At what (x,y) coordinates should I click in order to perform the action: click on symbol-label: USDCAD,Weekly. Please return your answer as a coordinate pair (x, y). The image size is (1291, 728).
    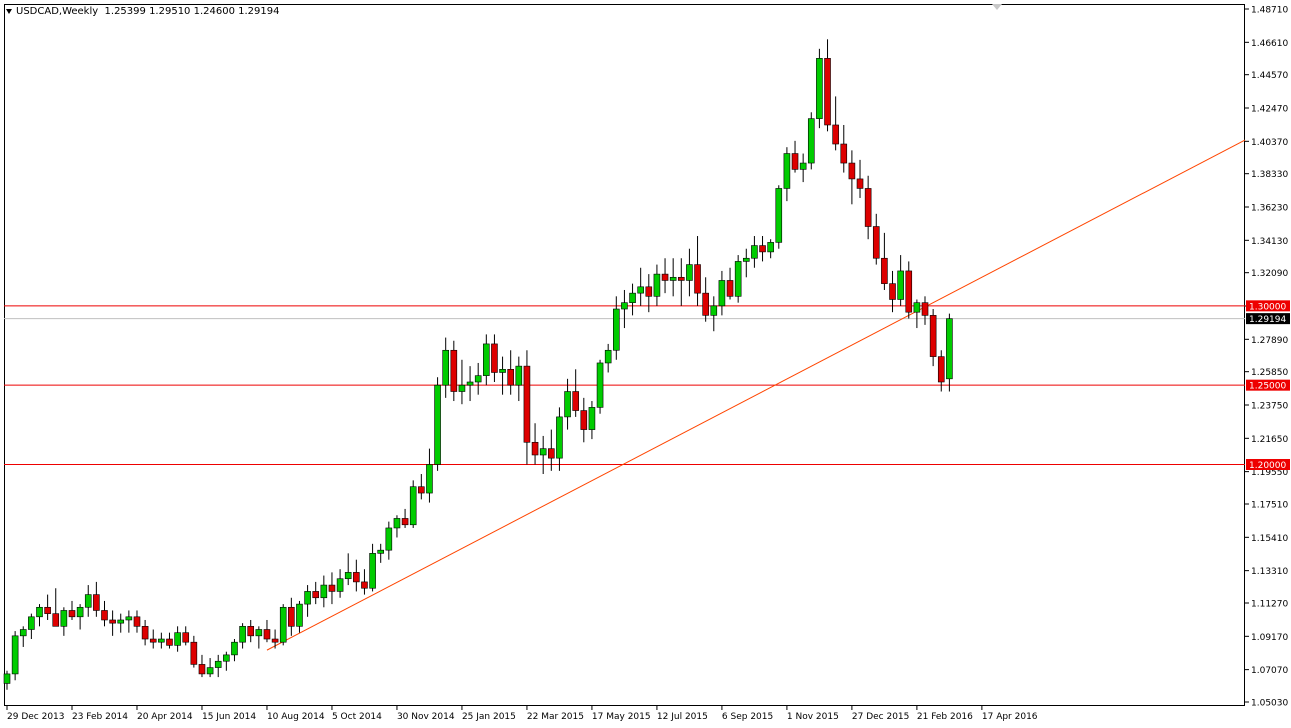
    Looking at the image, I should click on (57, 11).